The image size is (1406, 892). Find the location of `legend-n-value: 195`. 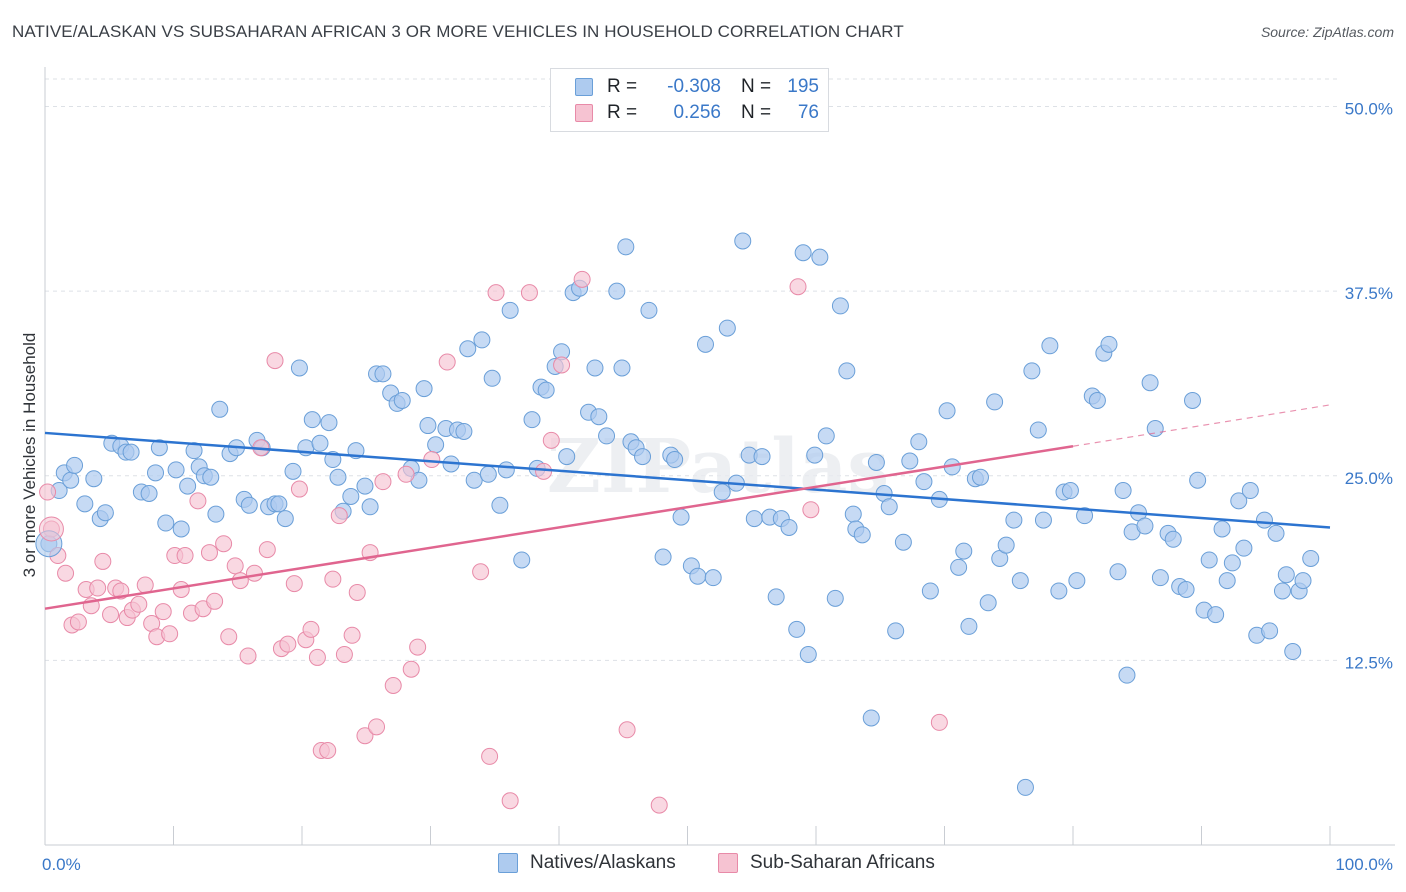

legend-n-value: 195 is located at coordinates (803, 86).